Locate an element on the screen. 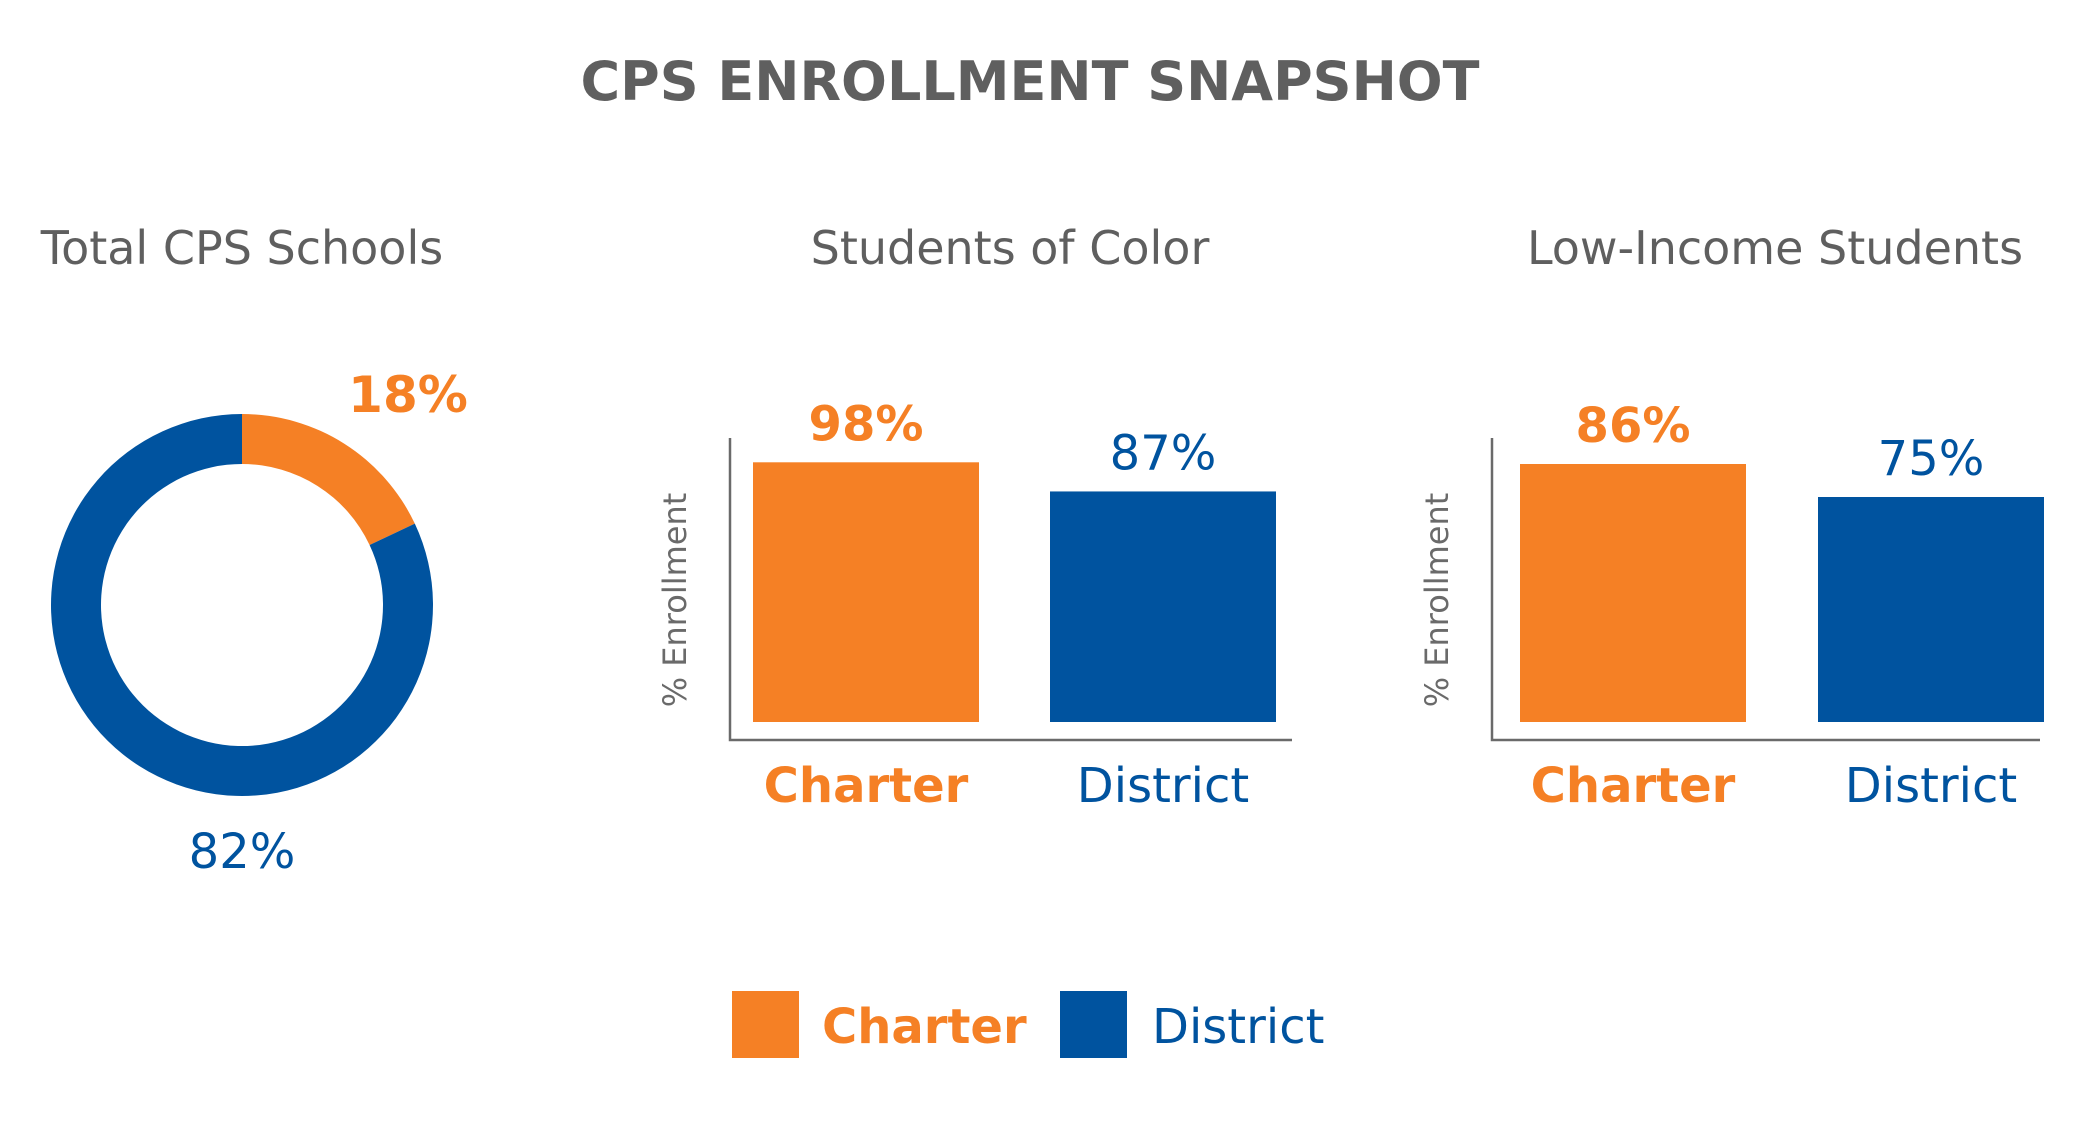  bar-chart-1-axes is located at coordinates (1010, 590).